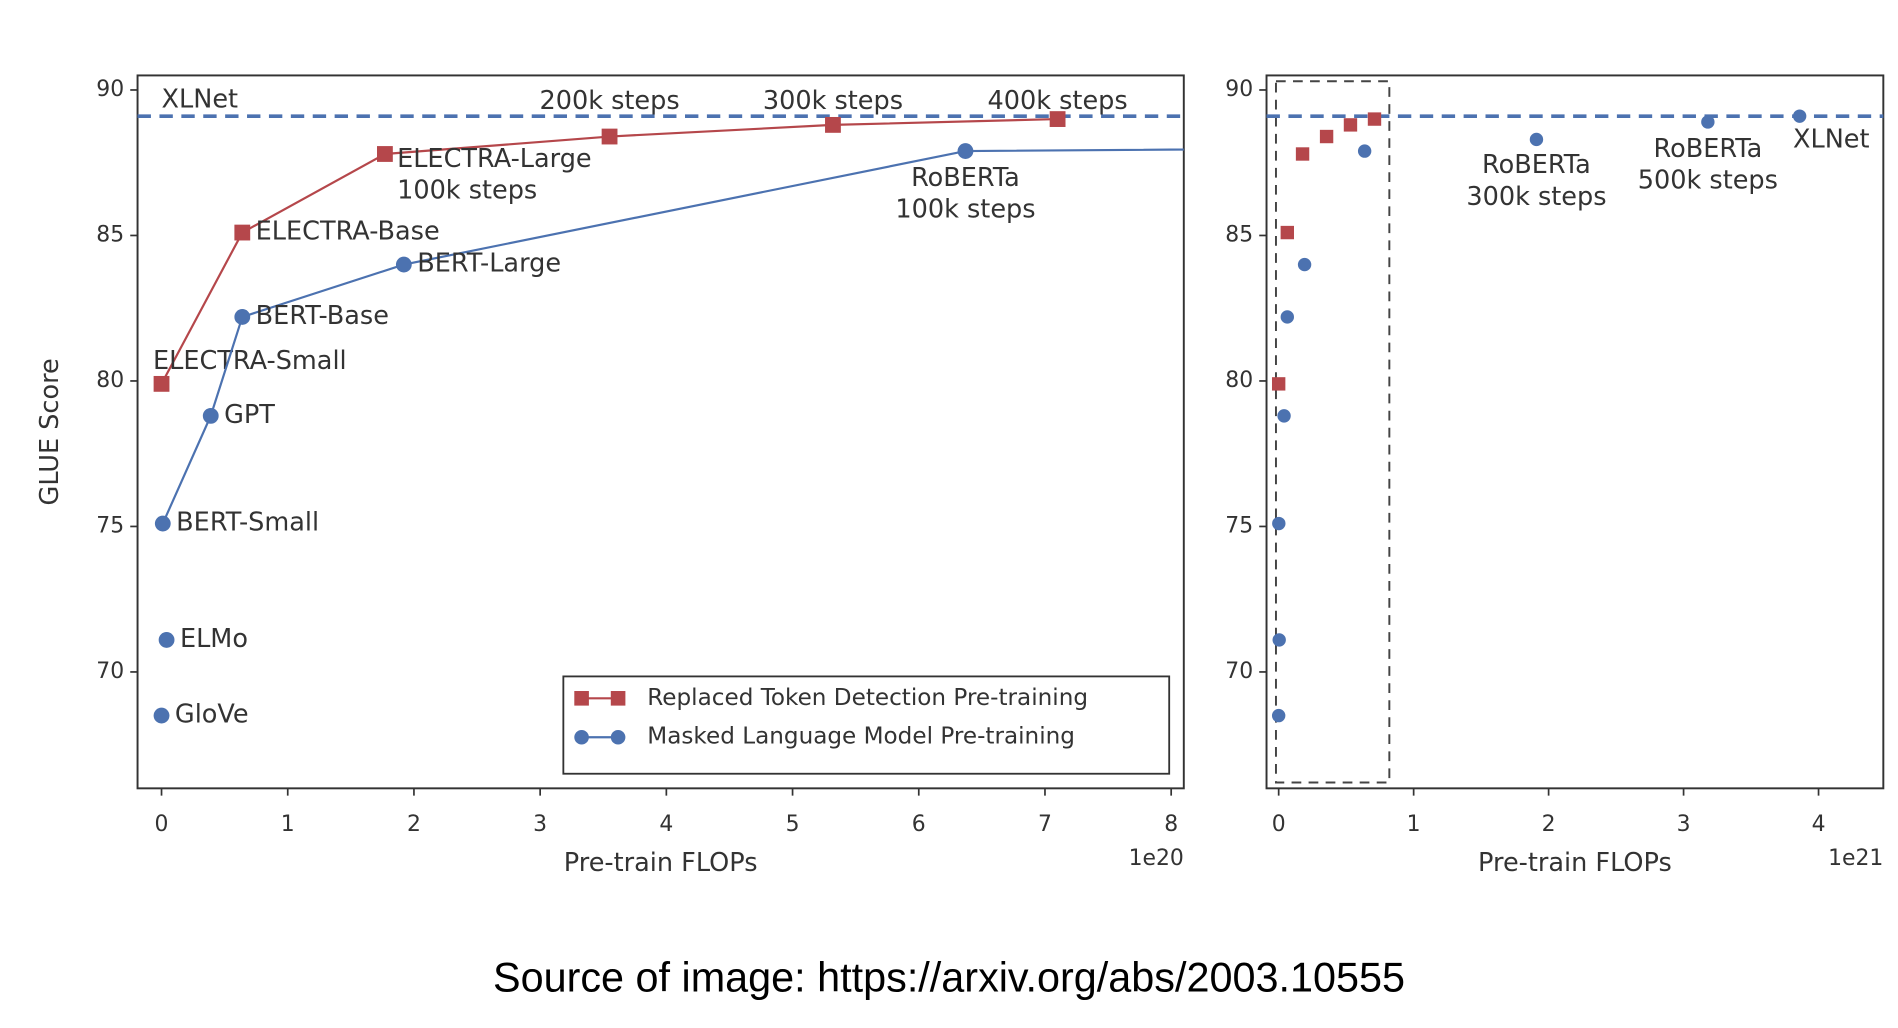  I want to click on x-tick-label: 6, so click(919, 824).